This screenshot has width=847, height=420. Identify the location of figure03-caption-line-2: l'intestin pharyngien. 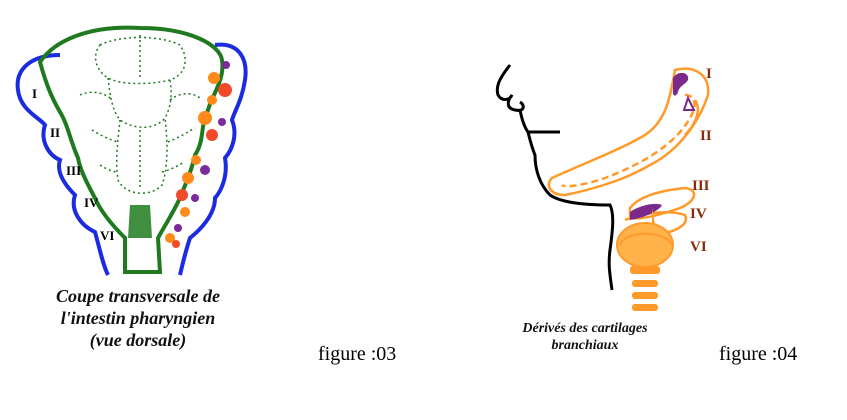
(138, 318).